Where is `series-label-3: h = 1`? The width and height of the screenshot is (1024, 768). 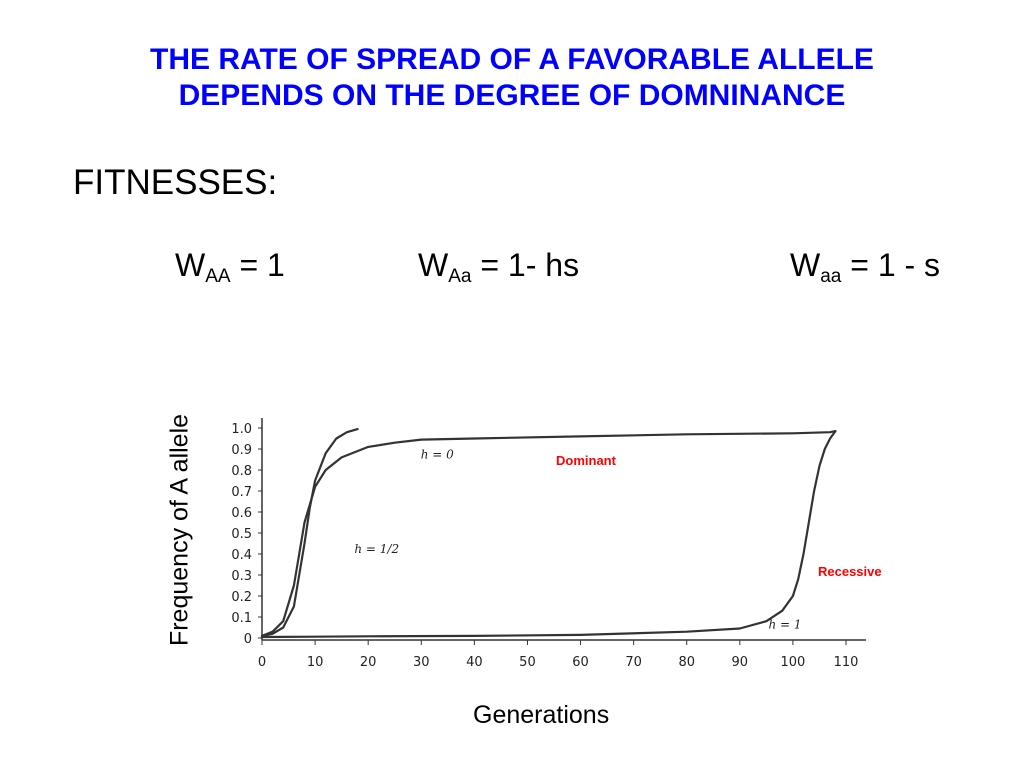
series-label-3: h = 1 is located at coordinates (784, 625).